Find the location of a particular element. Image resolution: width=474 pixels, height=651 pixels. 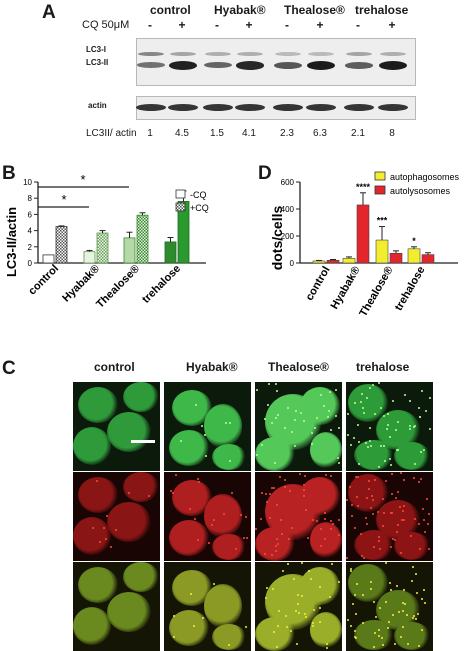

lc3-ratio-value: 2.1 is located at coordinates (358, 133).